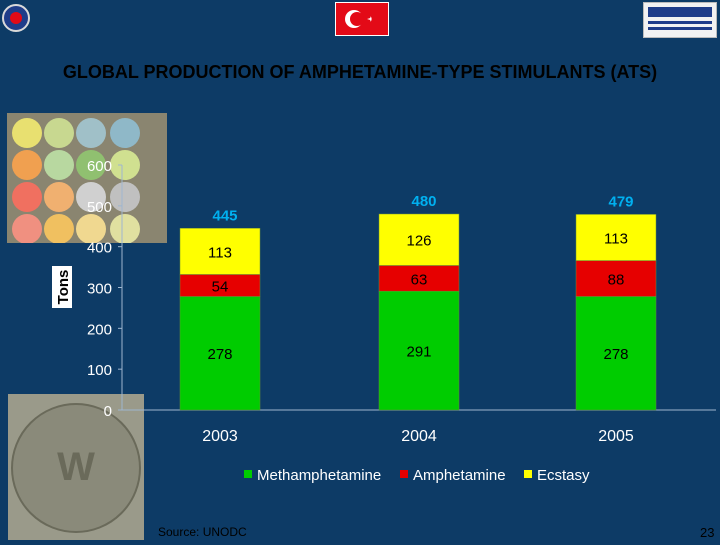  Describe the element at coordinates (680, 20) in the screenshot. I see `kom-department-logo` at that location.